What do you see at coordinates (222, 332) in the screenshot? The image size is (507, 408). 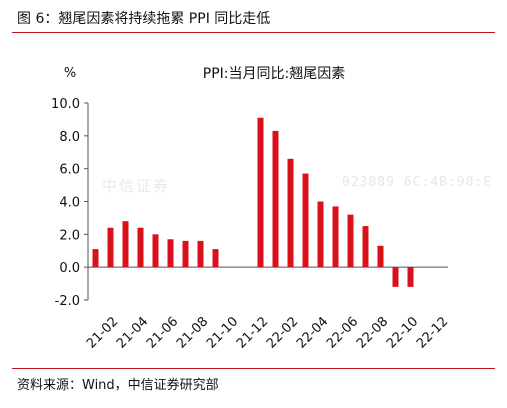 I see `x-tick-label: 21-10` at bounding box center [222, 332].